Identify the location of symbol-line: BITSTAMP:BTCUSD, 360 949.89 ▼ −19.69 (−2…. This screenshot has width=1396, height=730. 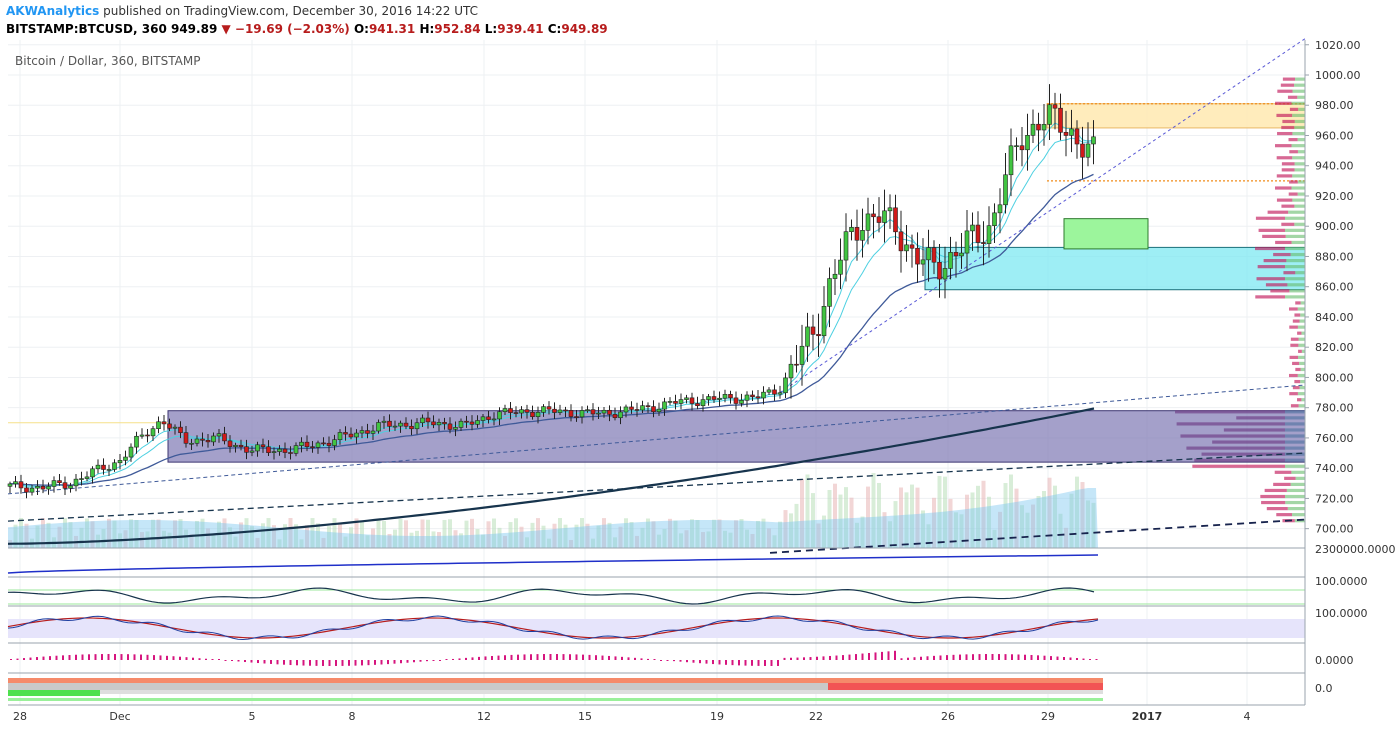
(307, 29).